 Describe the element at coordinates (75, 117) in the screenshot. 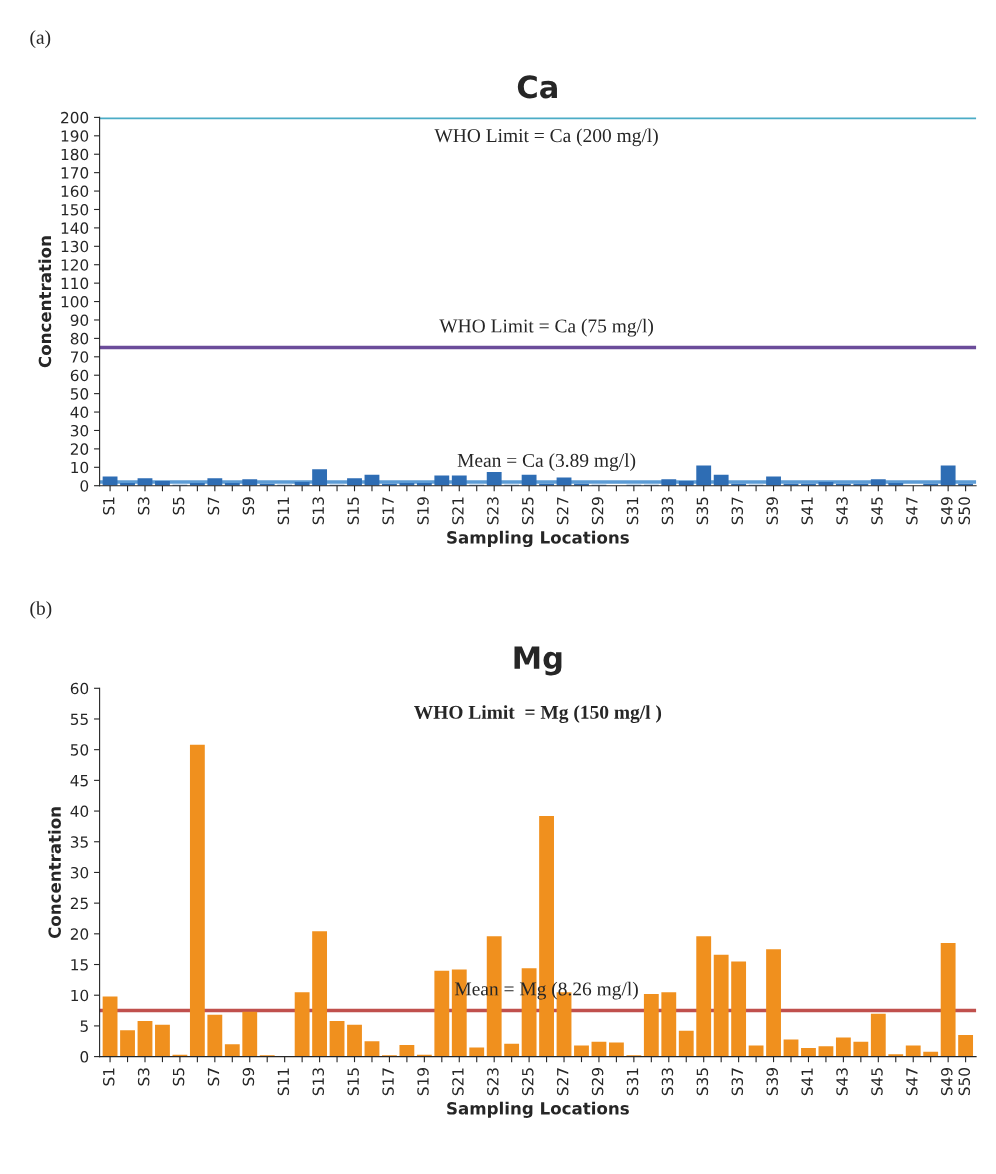

I see `y-tick-label: 200` at that location.